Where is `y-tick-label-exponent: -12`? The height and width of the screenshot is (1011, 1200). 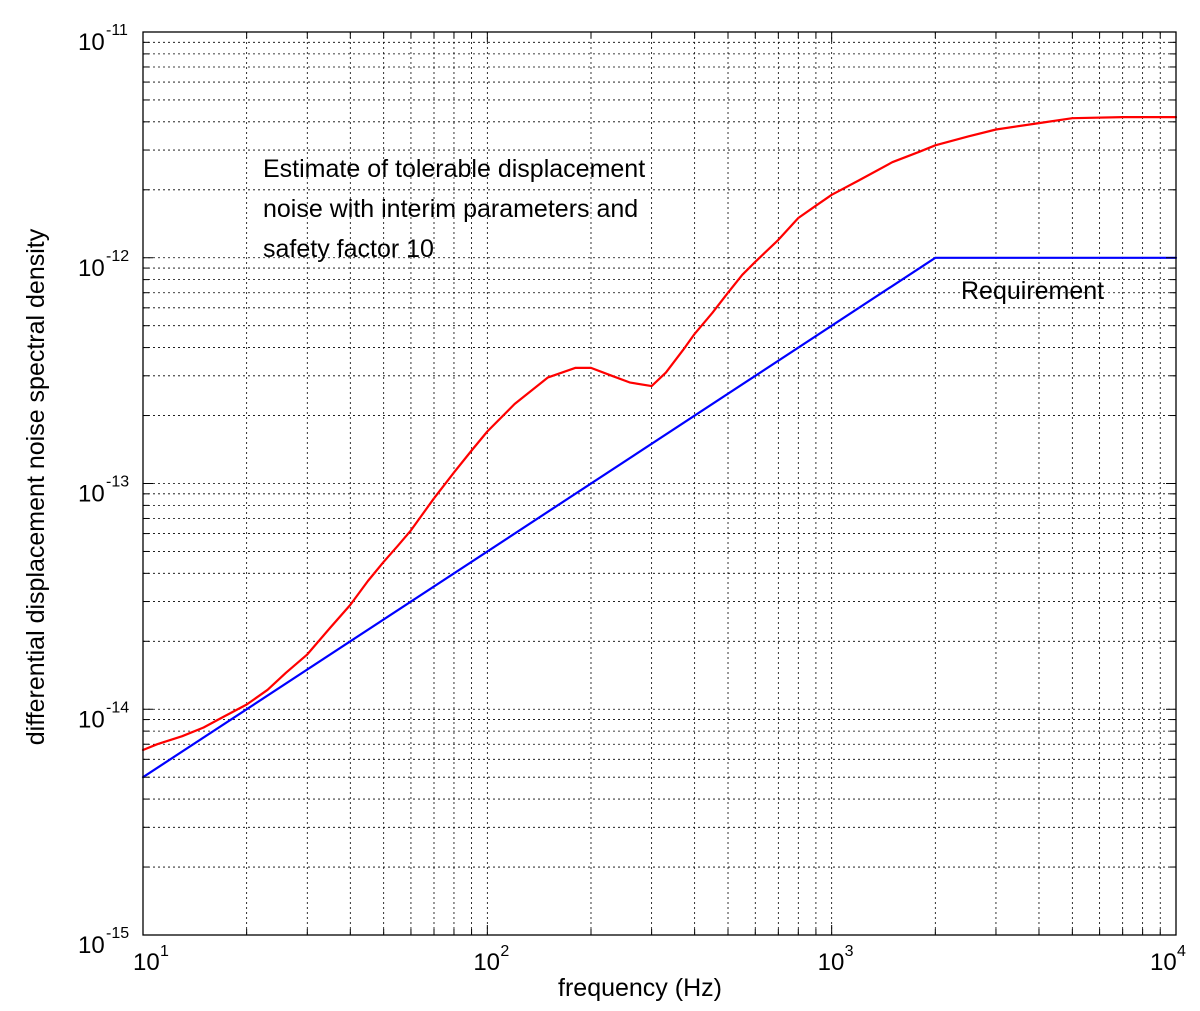
y-tick-label-exponent: -12 is located at coordinates (117, 256).